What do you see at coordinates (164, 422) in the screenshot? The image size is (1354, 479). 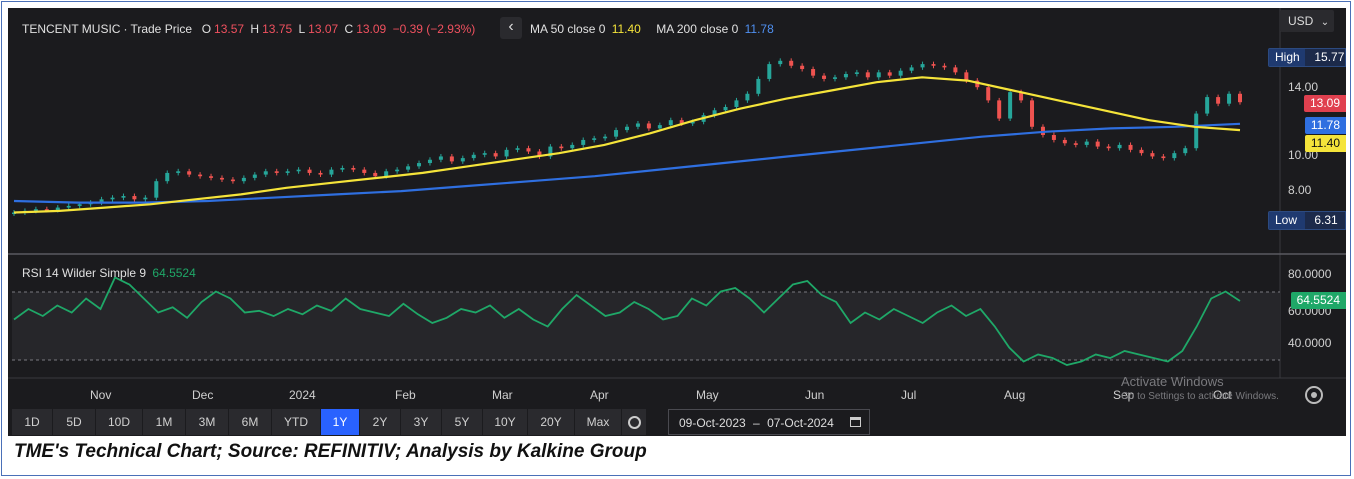 I see `range-1m: 1M` at bounding box center [164, 422].